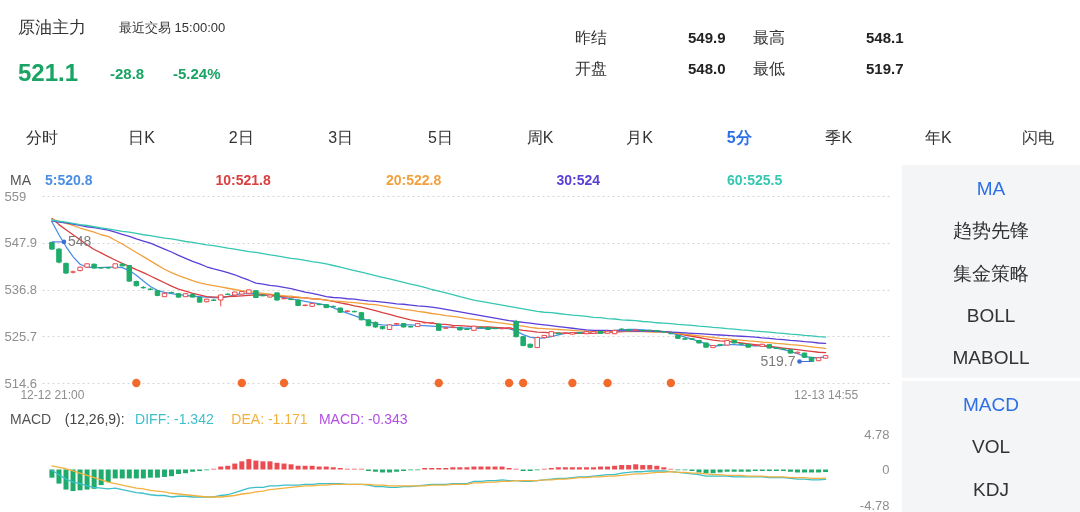 The image size is (1080, 512). What do you see at coordinates (94, 419) in the screenshot?
I see `text: (12,26,9):` at bounding box center [94, 419].